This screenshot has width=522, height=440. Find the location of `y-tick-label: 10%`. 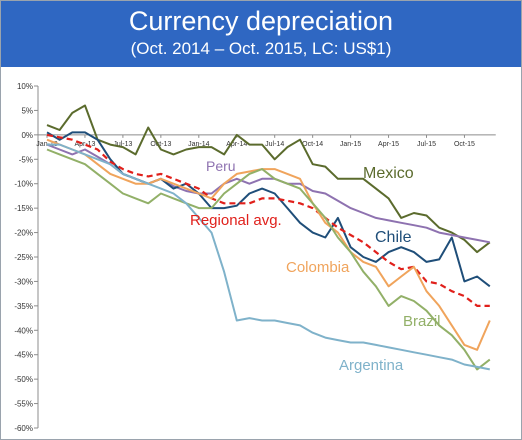

y-tick-label: 10% is located at coordinates (25, 86).